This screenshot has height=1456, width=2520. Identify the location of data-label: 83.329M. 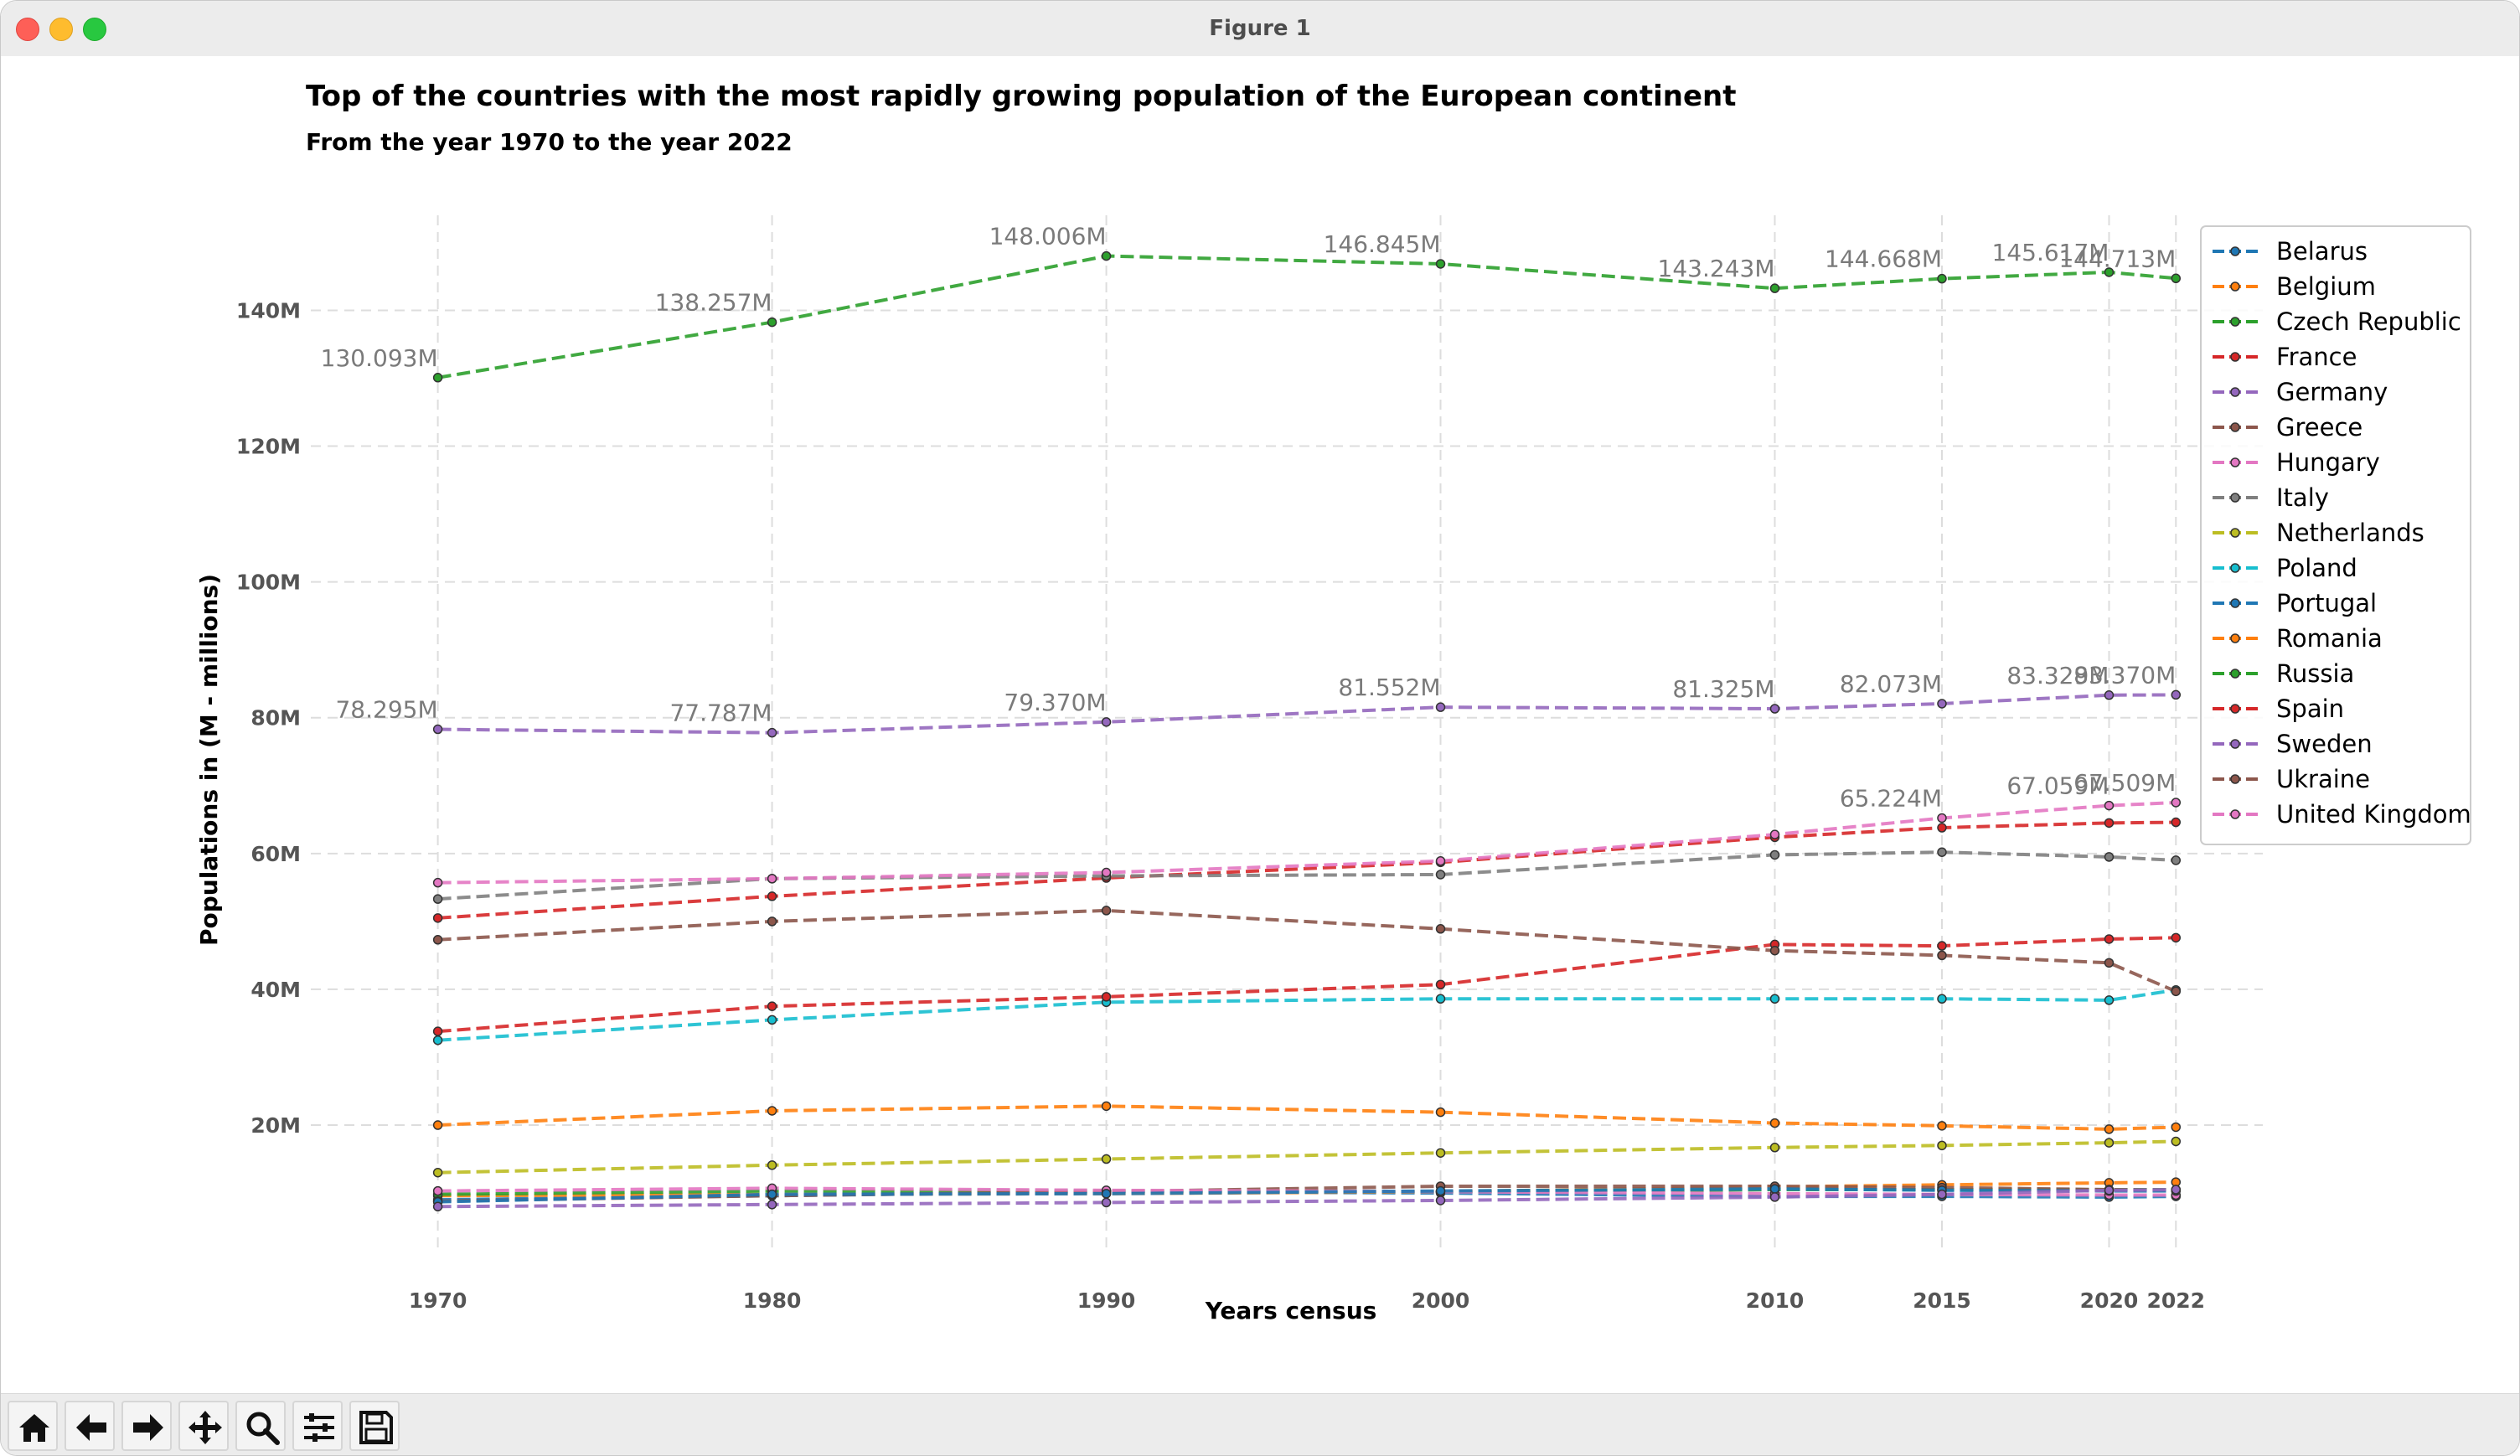
(2057, 675).